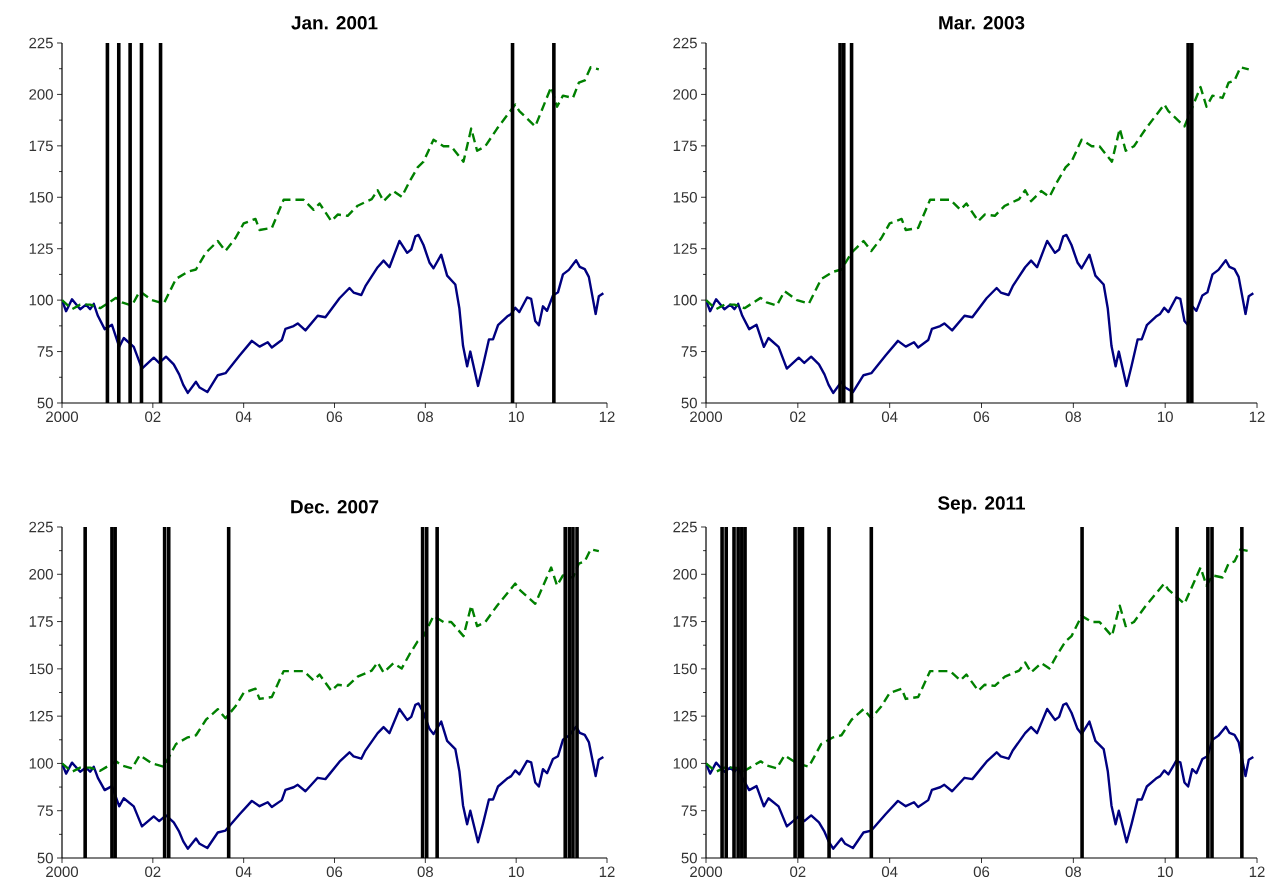 The image size is (1274, 885). I want to click on chart-title: Sep. 2011, so click(982, 505).